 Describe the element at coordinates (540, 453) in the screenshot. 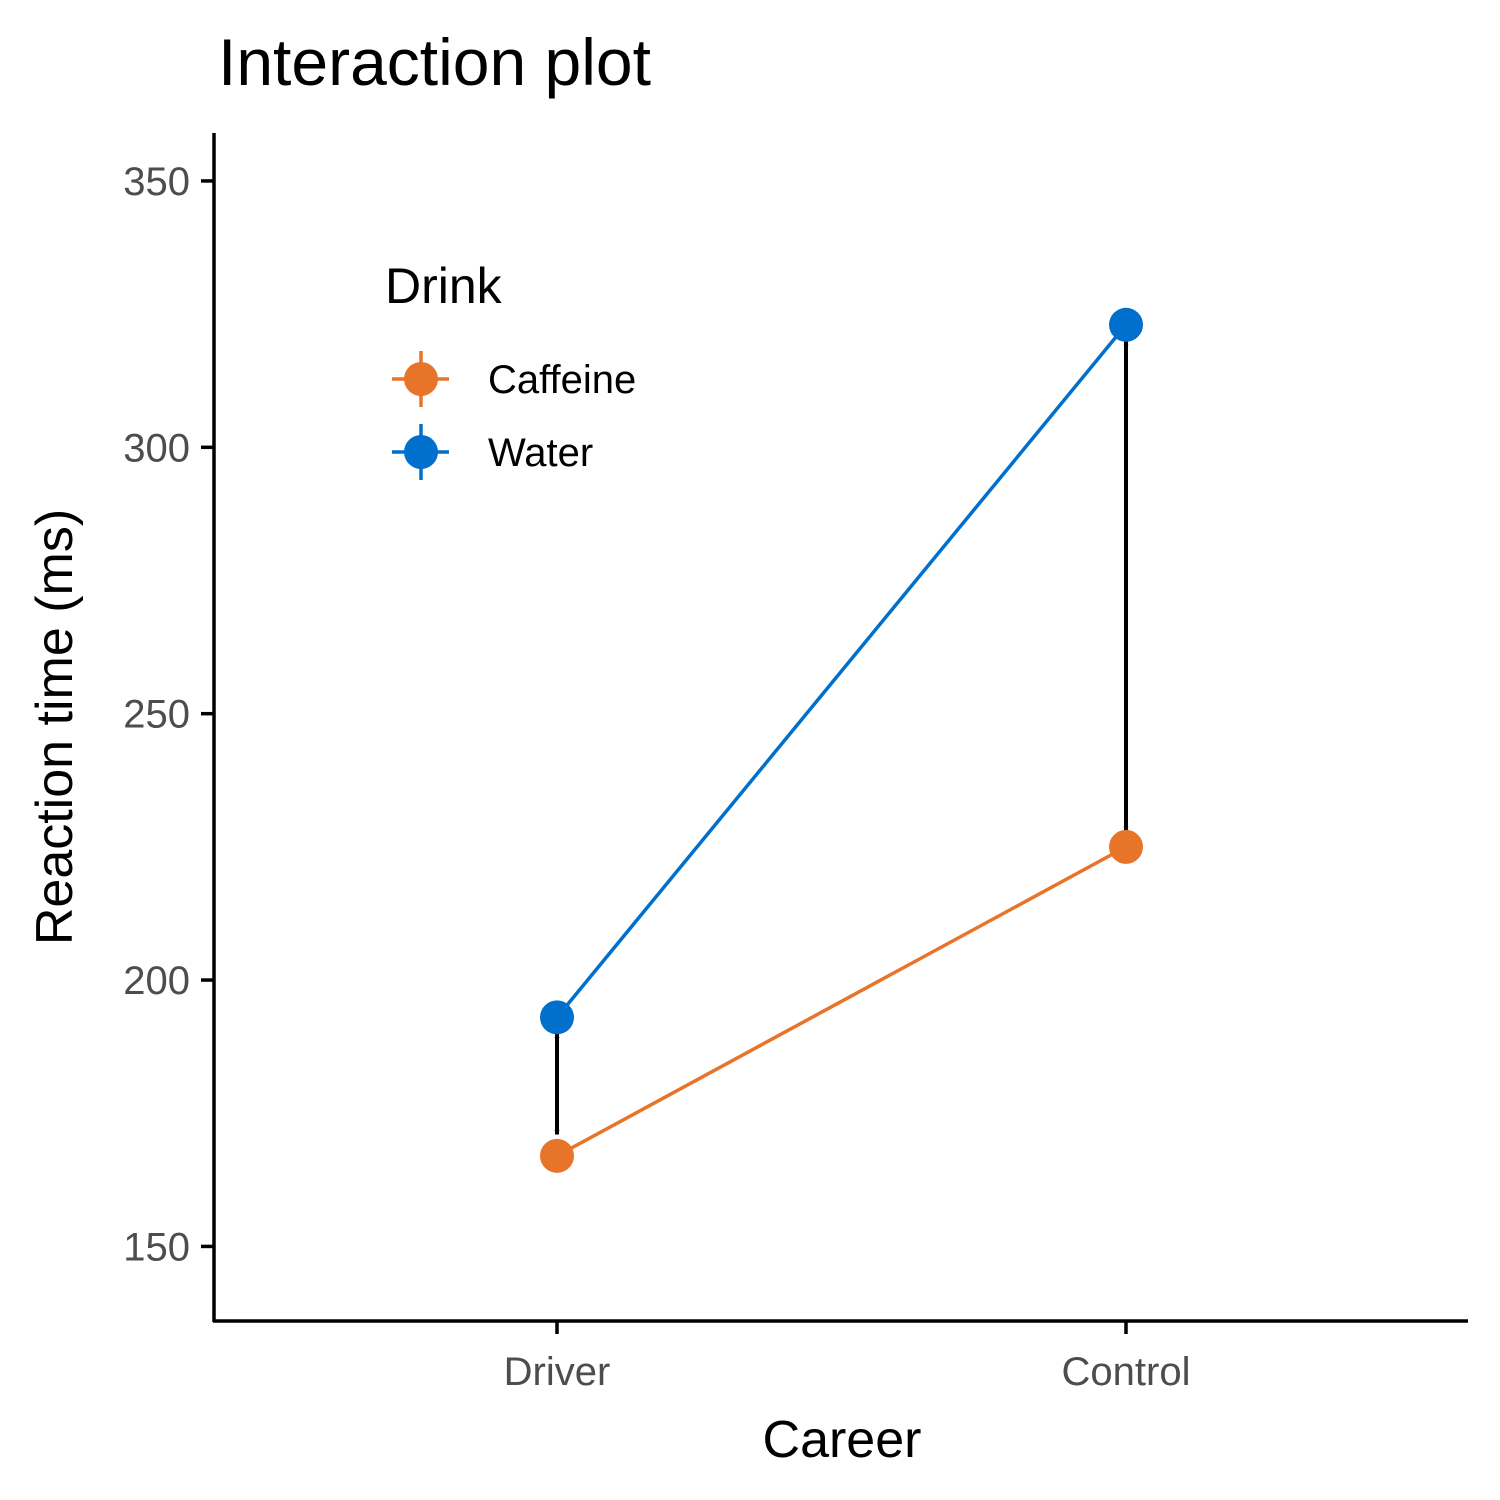

I see `legend-label-water: Water` at that location.